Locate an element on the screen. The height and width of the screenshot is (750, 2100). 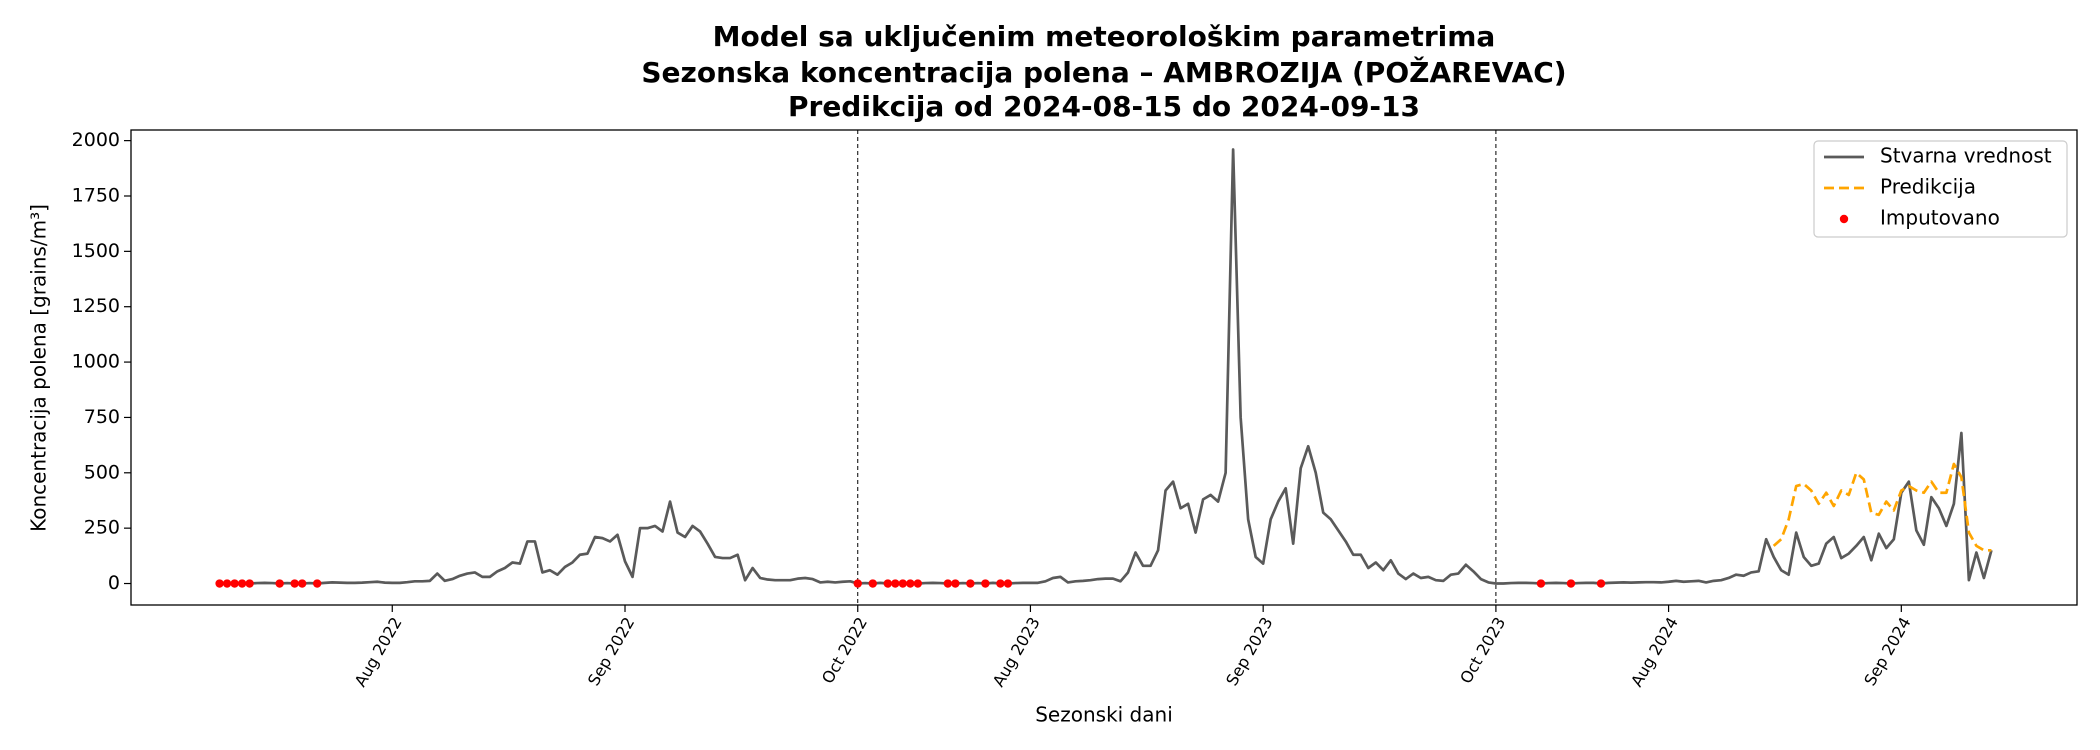
y-tick-label: 2000 is located at coordinates (96, 140).